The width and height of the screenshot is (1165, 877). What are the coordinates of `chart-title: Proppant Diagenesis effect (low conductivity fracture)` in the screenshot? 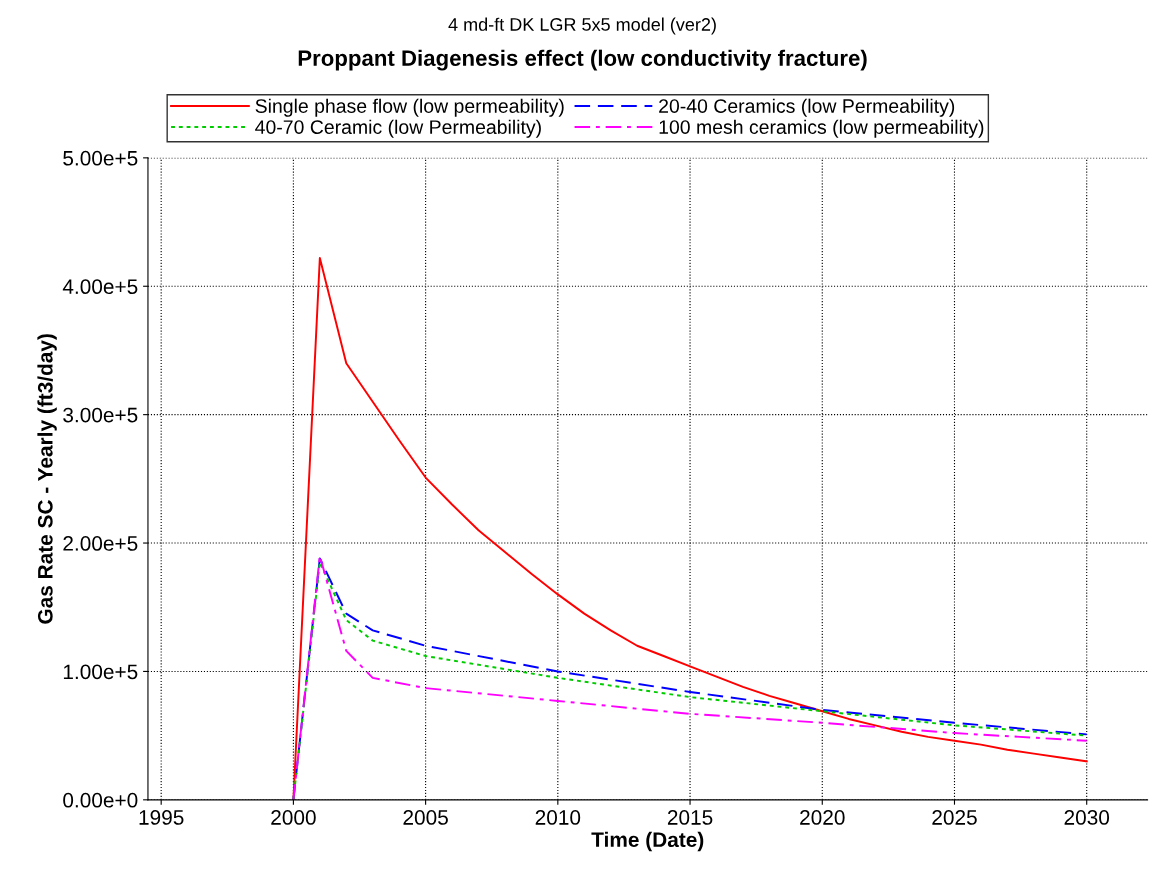 It's located at (582, 60).